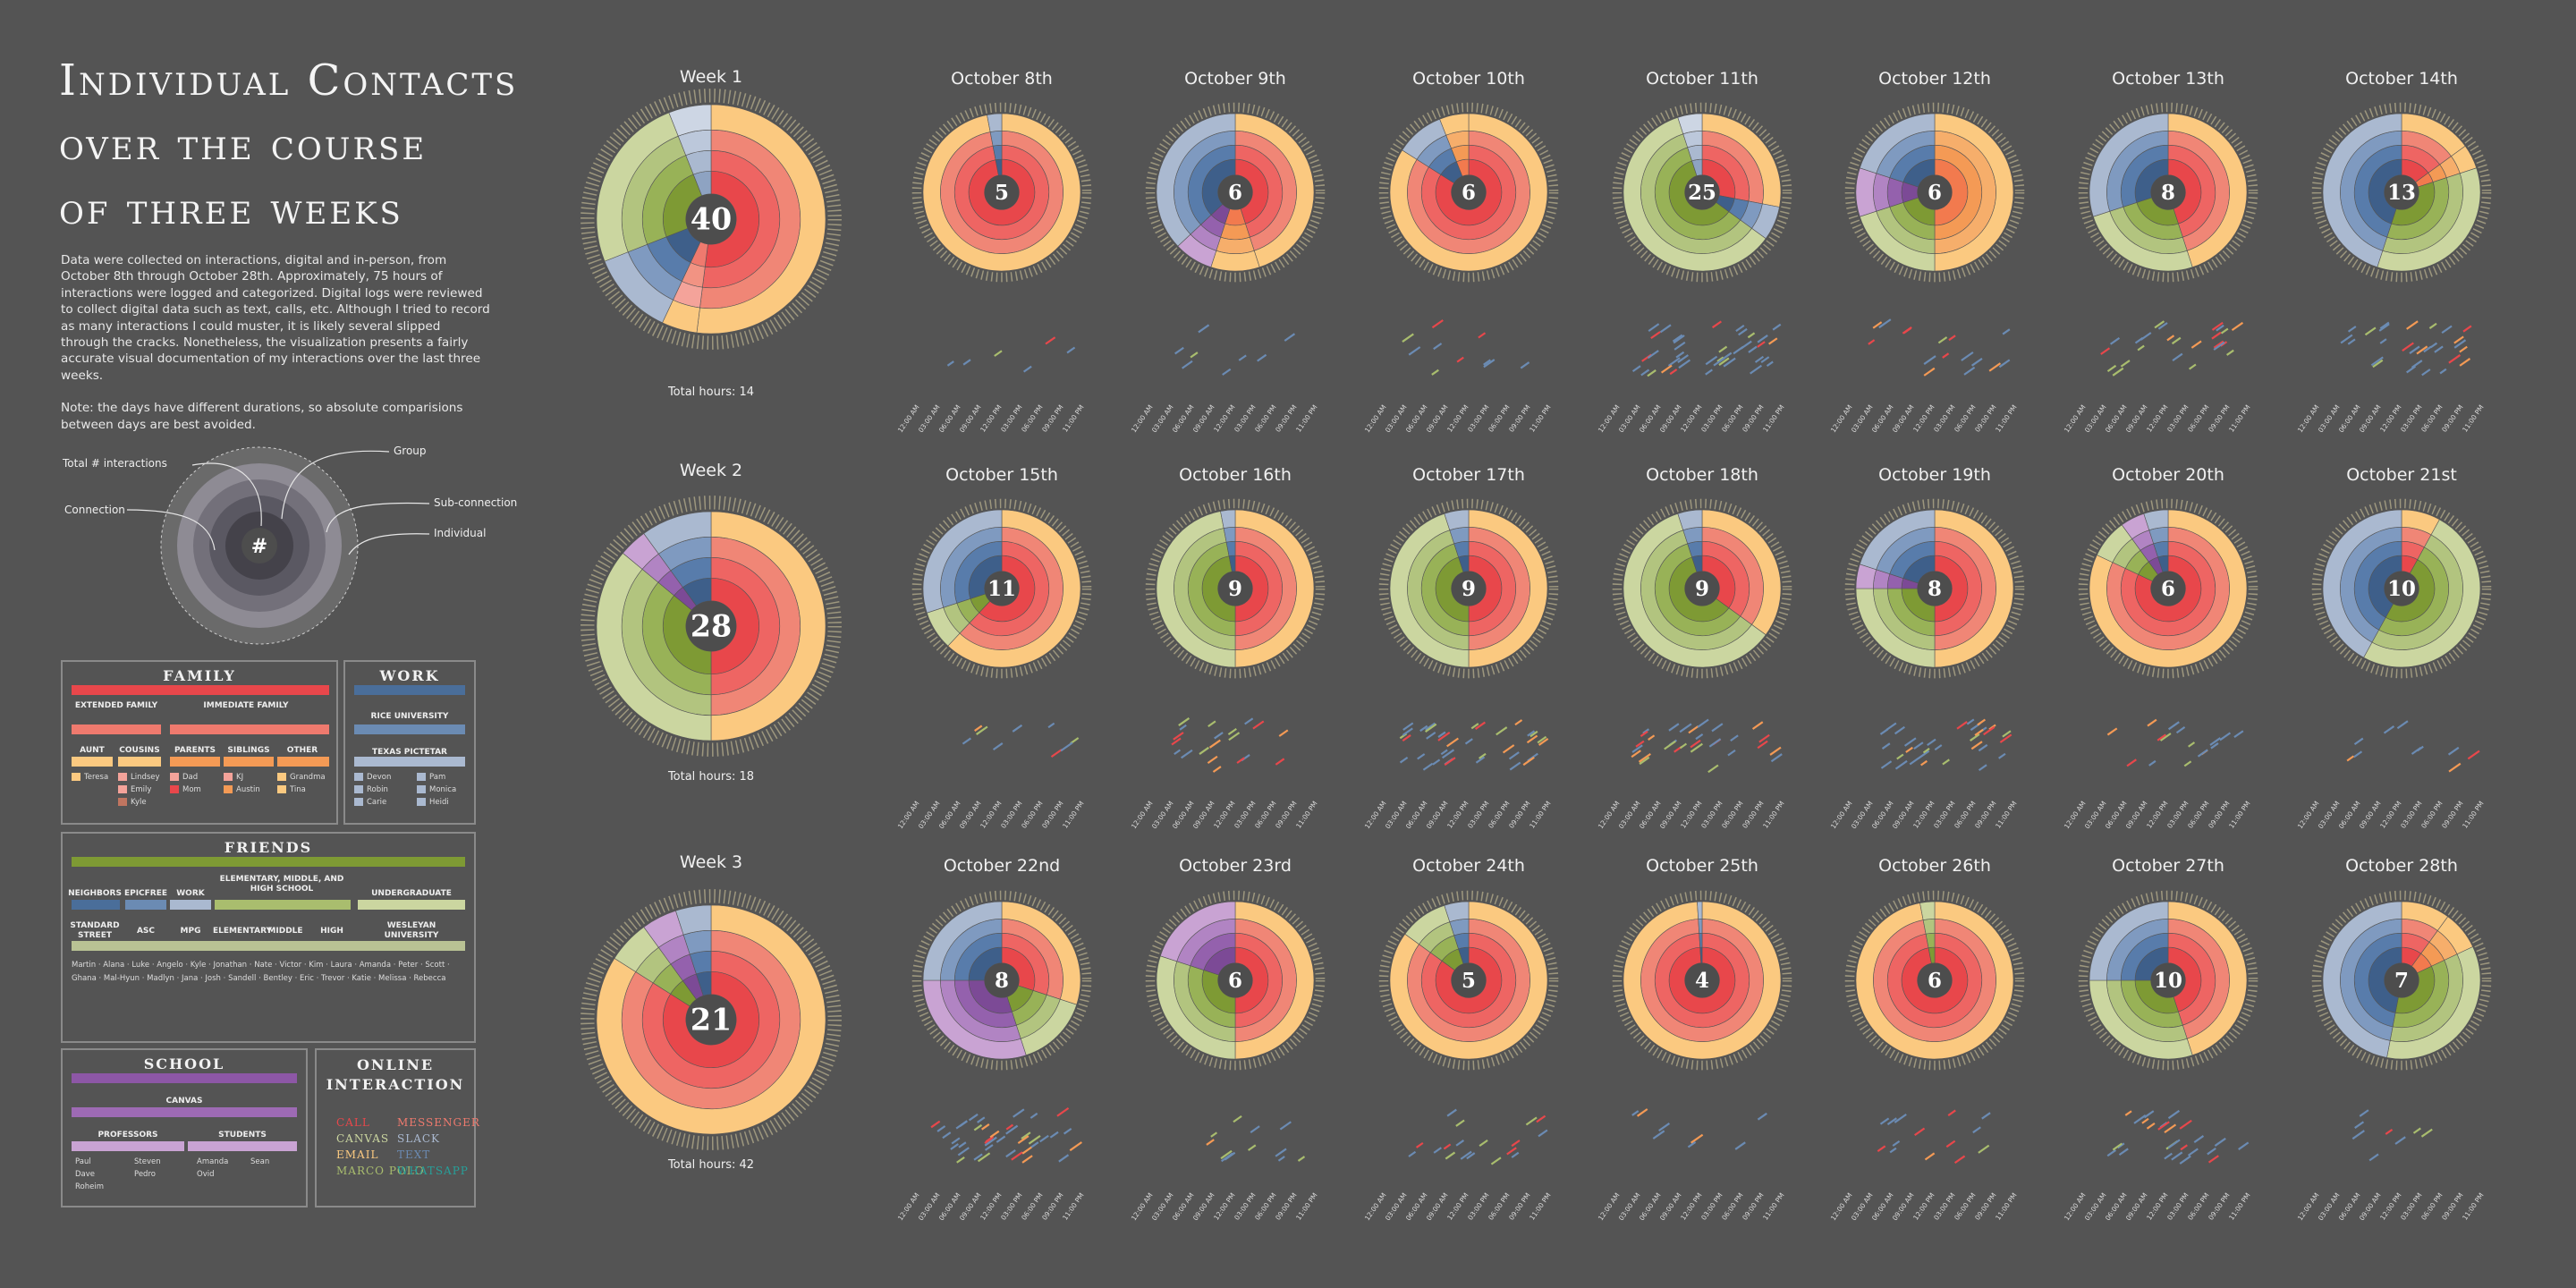  What do you see at coordinates (1478, 815) in the screenshot?
I see `time-tick-label: 03:00 PM` at bounding box center [1478, 815].